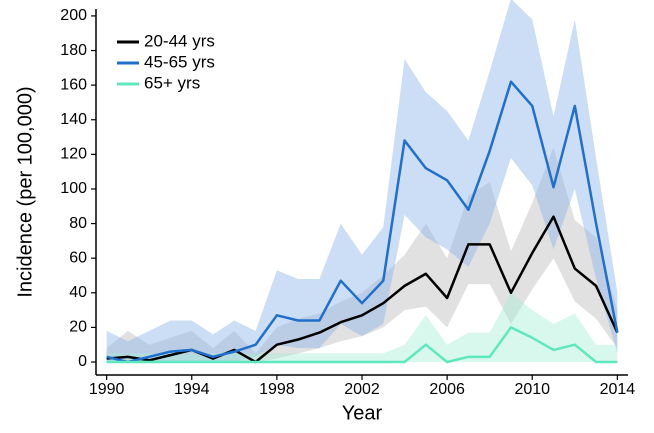  What do you see at coordinates (172, 82) in the screenshot?
I see `legend-label: 65+ yrs` at bounding box center [172, 82].